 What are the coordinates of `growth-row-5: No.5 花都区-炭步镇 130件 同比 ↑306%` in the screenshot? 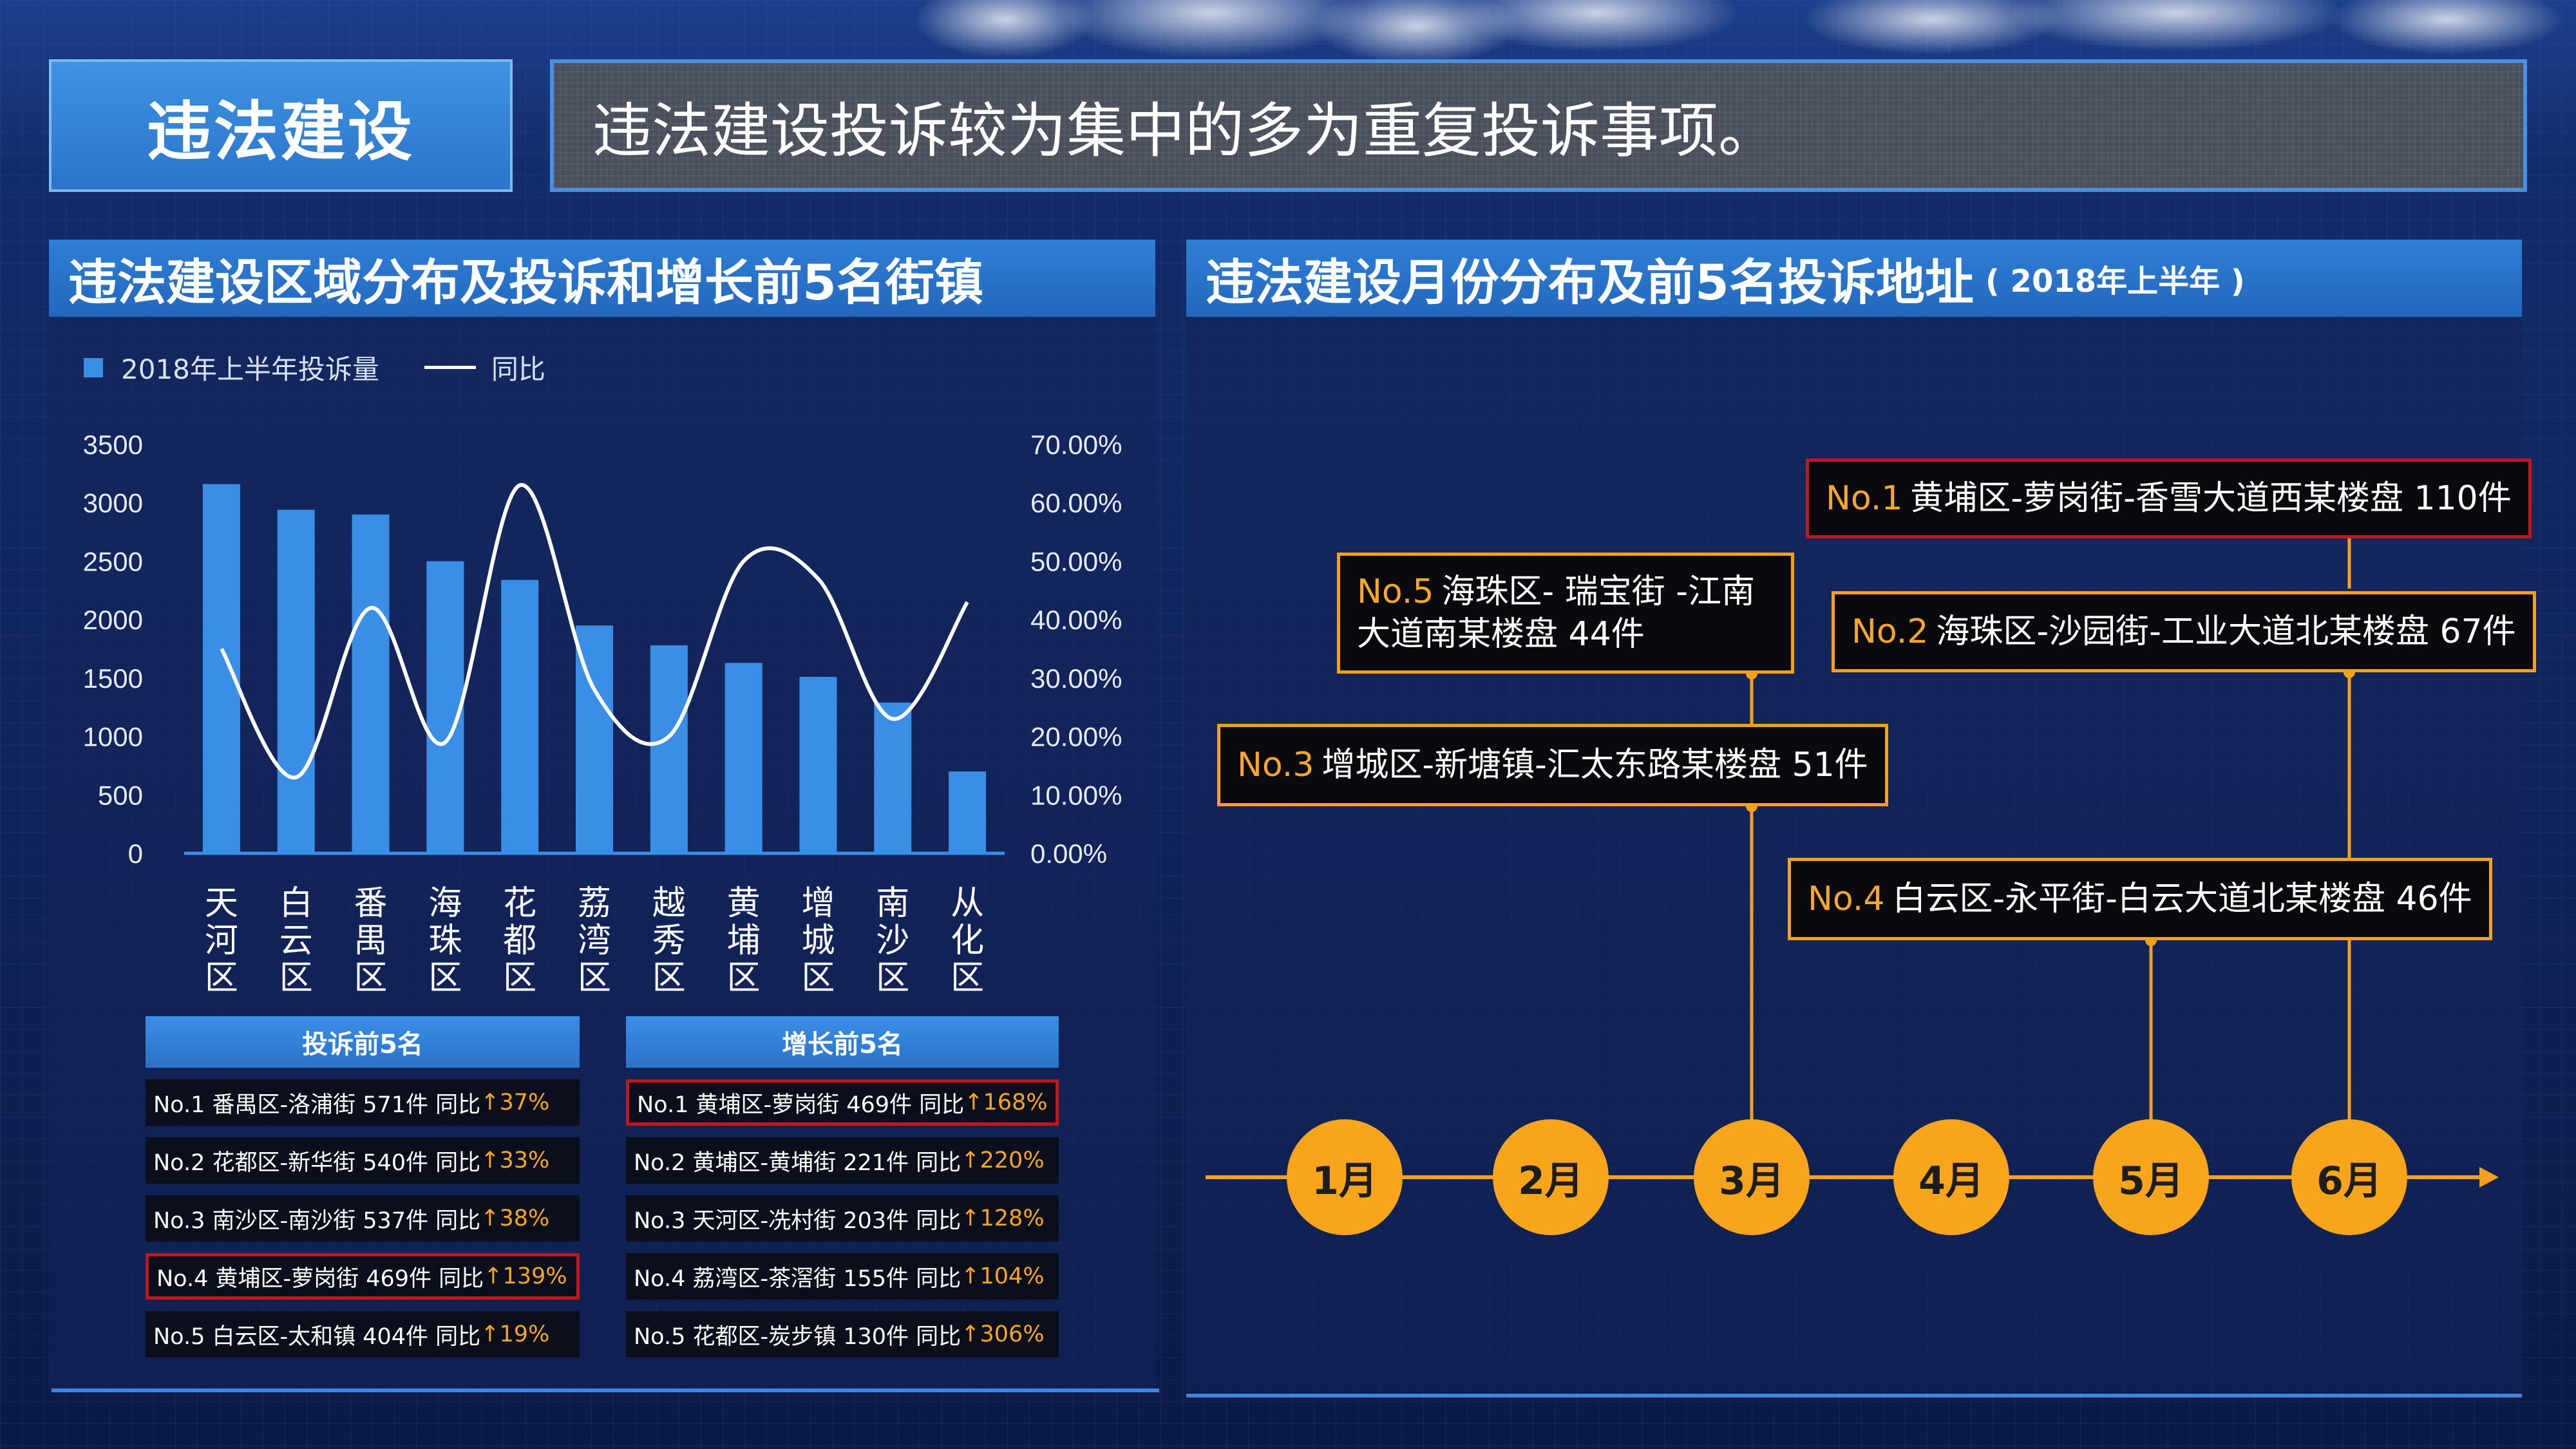 It's located at (843, 1335).